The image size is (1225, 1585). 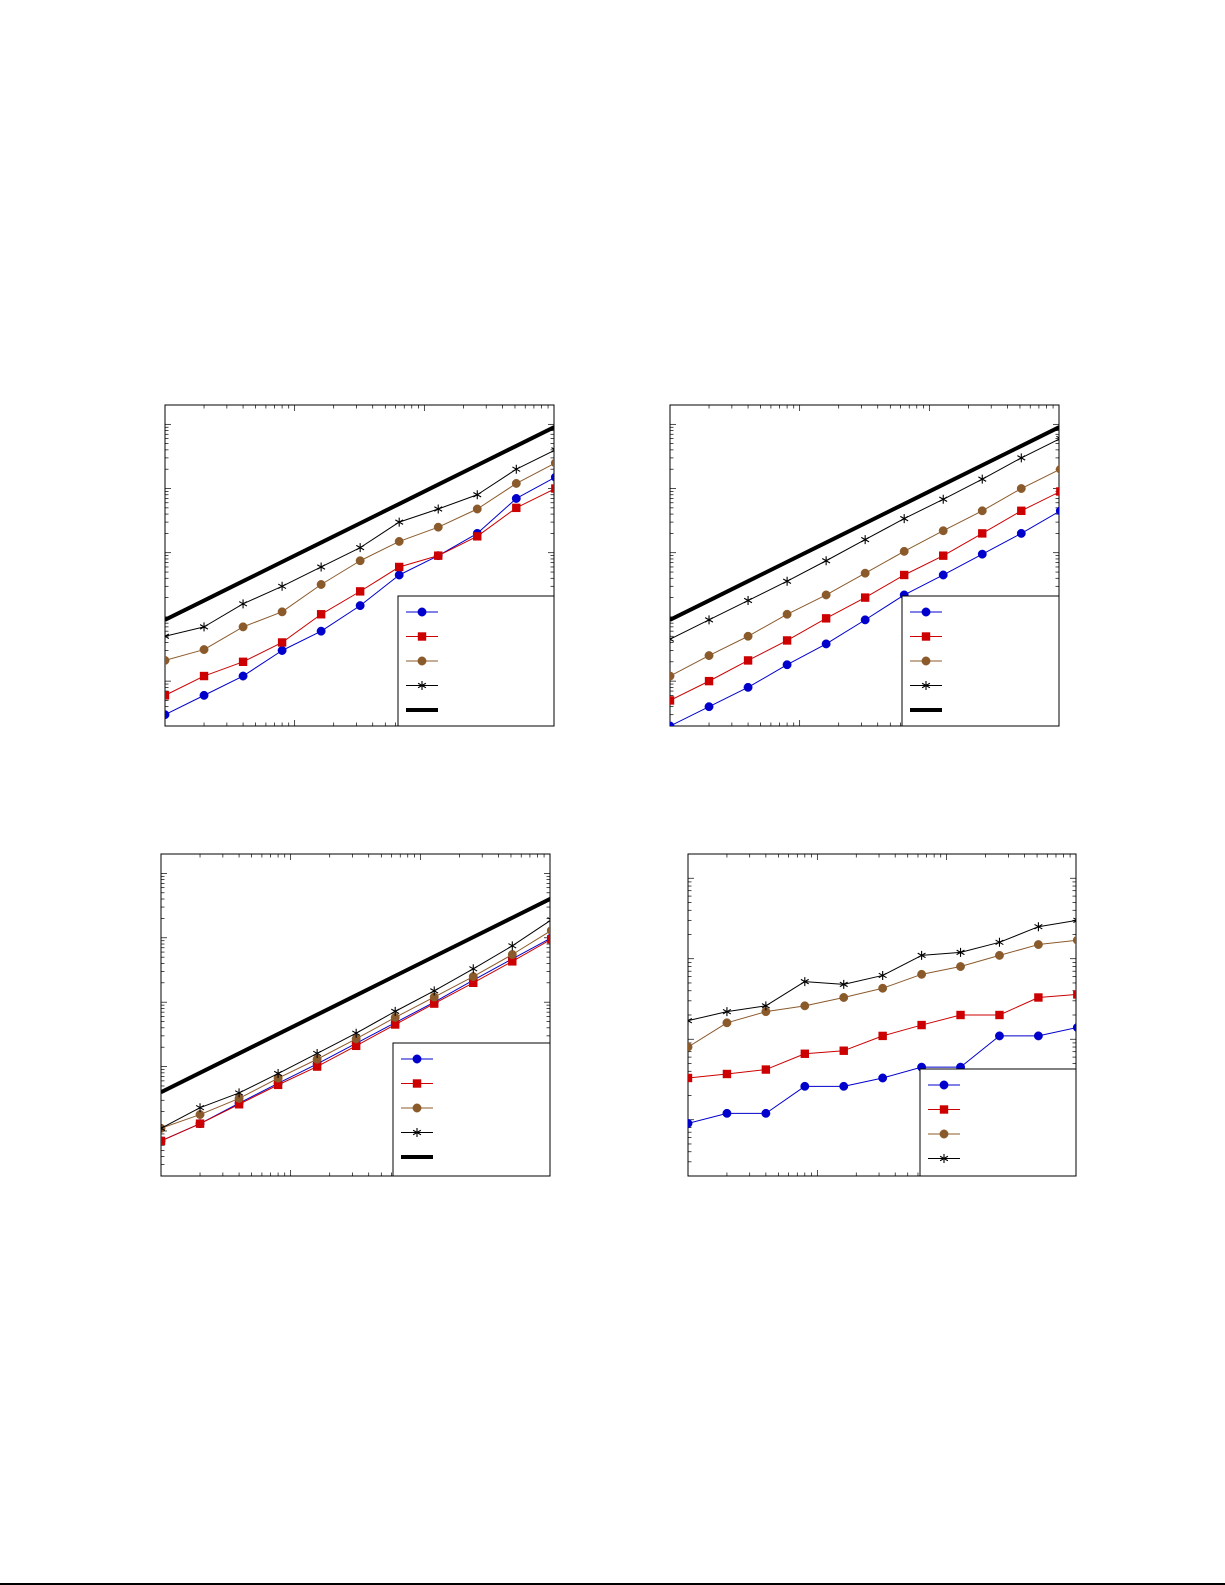 I want to click on series-1-line, so click(x=882, y=1075).